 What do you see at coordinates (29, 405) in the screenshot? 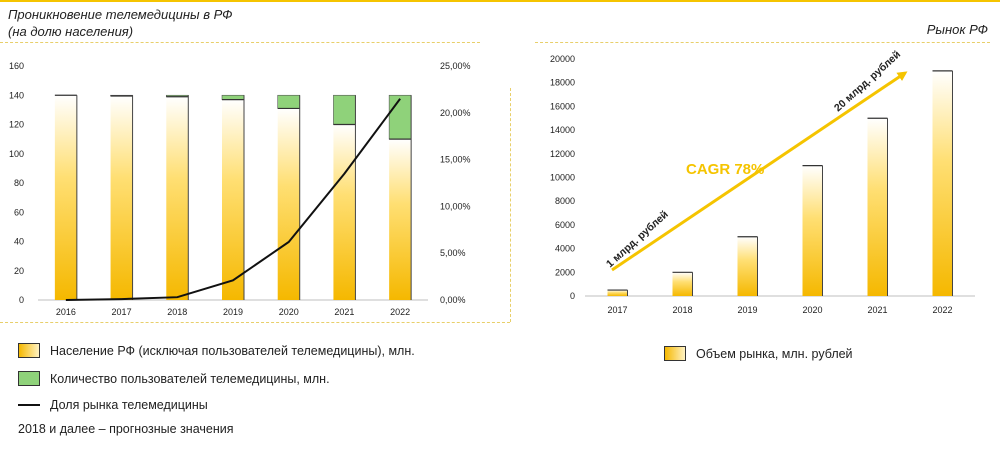
I see `legend-line-swatch` at bounding box center [29, 405].